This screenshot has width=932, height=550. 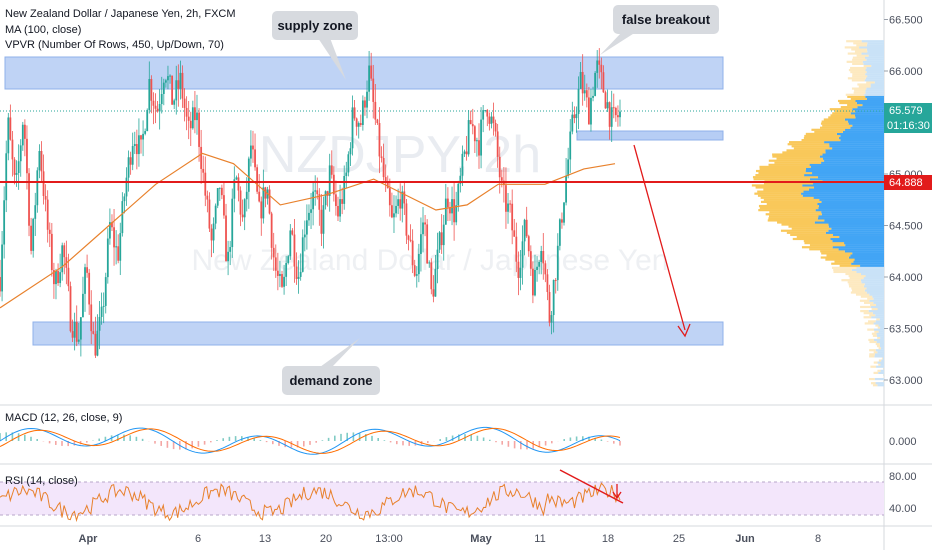 I want to click on demand-zone, so click(x=378, y=333).